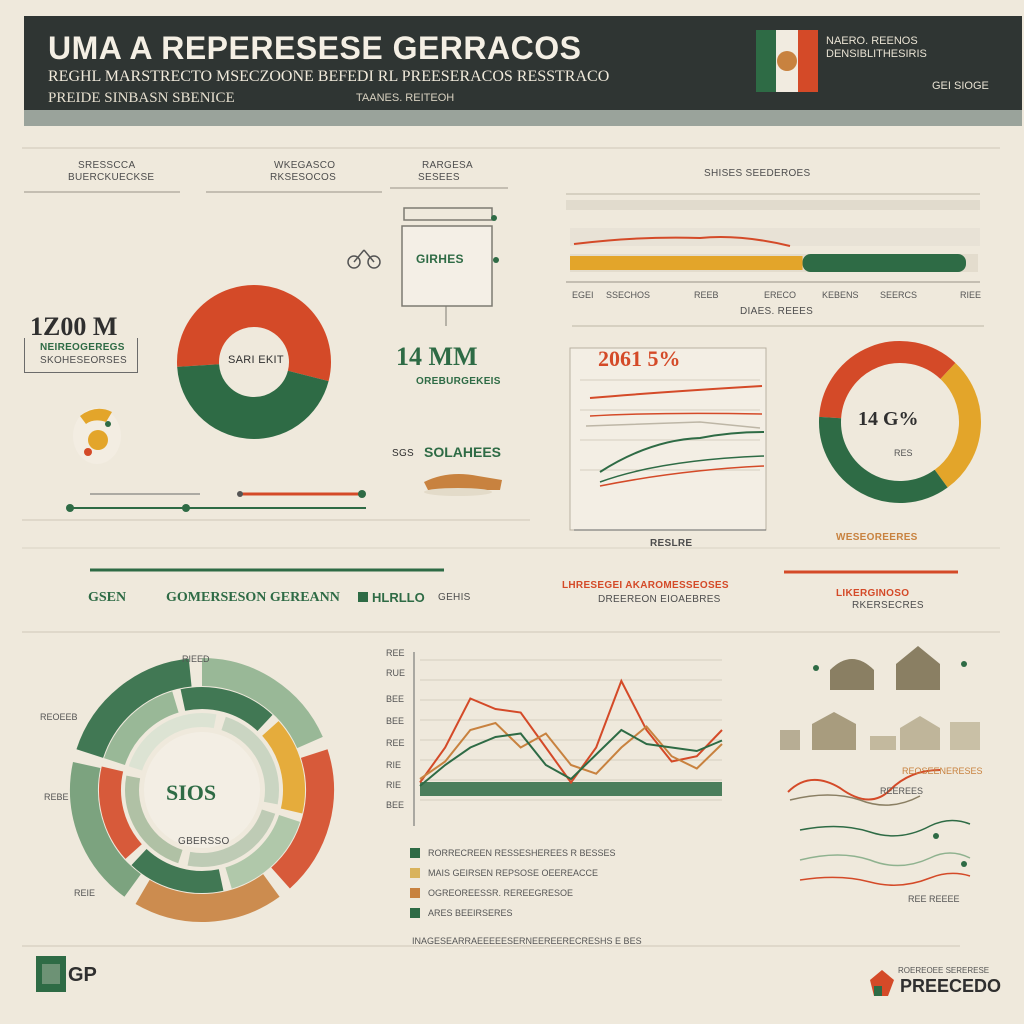  What do you see at coordinates (395, 699) in the screenshot?
I see `y-label-3: BEE` at bounding box center [395, 699].